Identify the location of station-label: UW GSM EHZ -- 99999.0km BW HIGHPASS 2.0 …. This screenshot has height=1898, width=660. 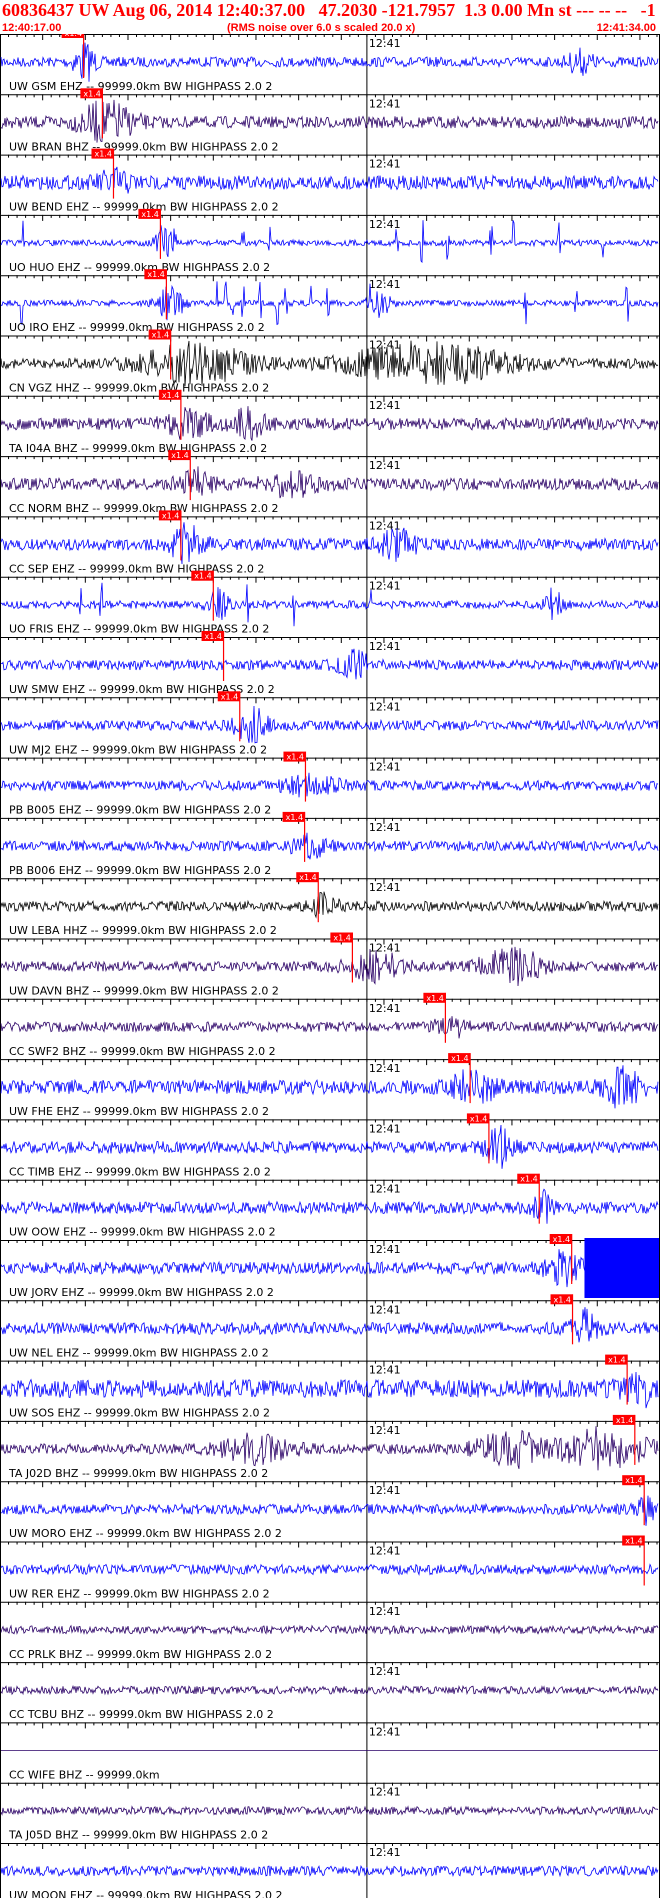
(140, 86).